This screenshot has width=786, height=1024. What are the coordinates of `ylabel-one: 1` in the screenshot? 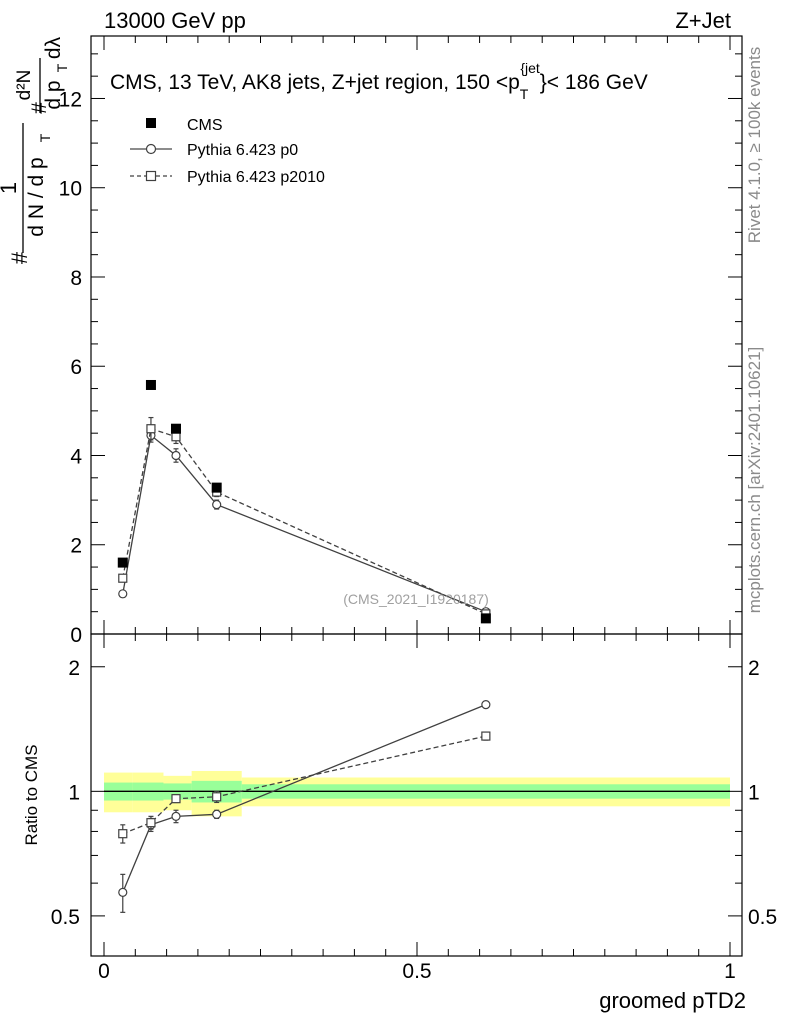 It's located at (10, 188).